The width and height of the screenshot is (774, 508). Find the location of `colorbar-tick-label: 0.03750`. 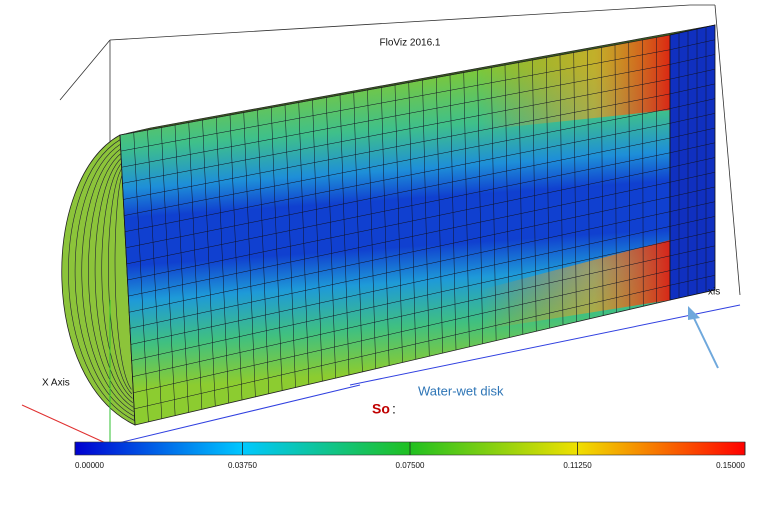

colorbar-tick-label: 0.03750 is located at coordinates (242, 465).